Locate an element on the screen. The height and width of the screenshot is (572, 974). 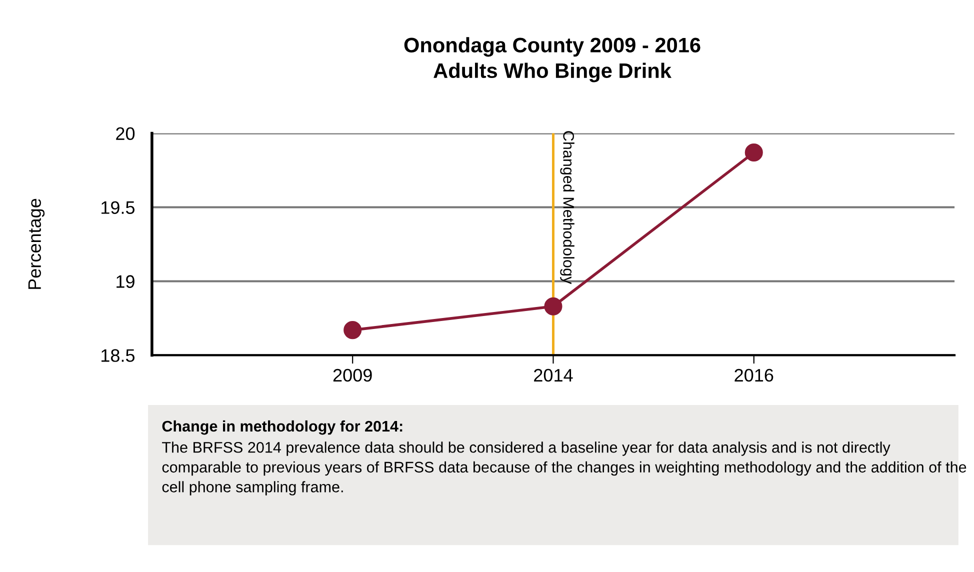
y-tick-label: 18.5 is located at coordinates (118, 355).